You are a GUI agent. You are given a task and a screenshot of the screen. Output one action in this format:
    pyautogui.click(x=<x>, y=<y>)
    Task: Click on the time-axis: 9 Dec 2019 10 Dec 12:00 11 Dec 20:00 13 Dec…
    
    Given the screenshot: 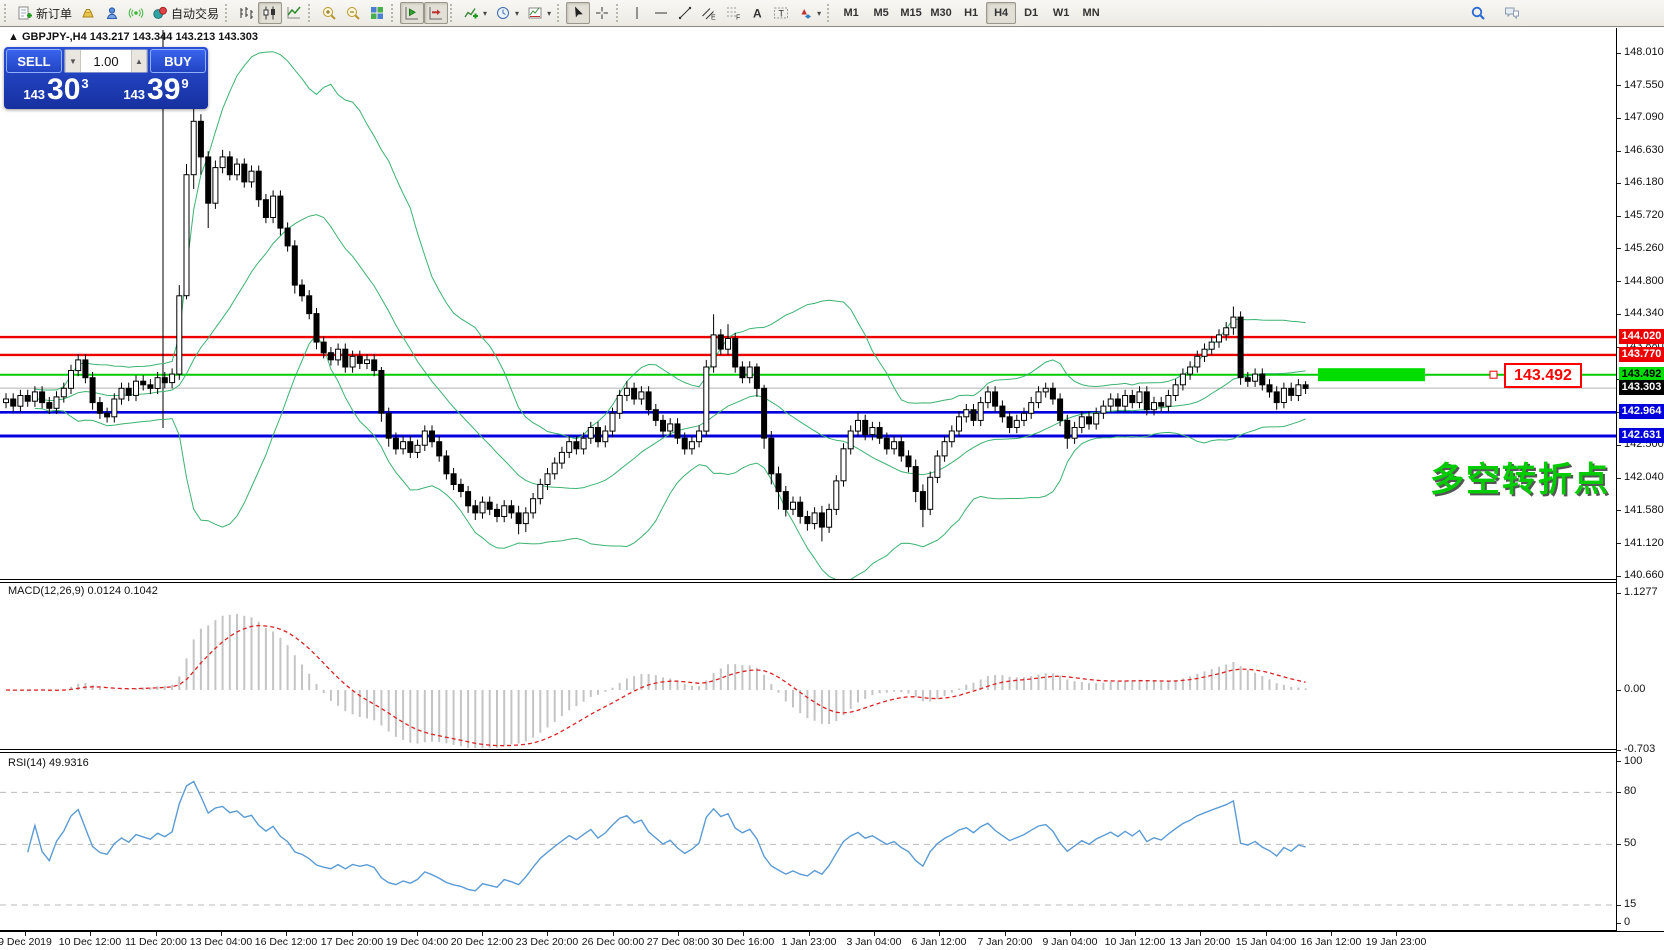 What is the action you would take?
    pyautogui.click(x=832, y=940)
    